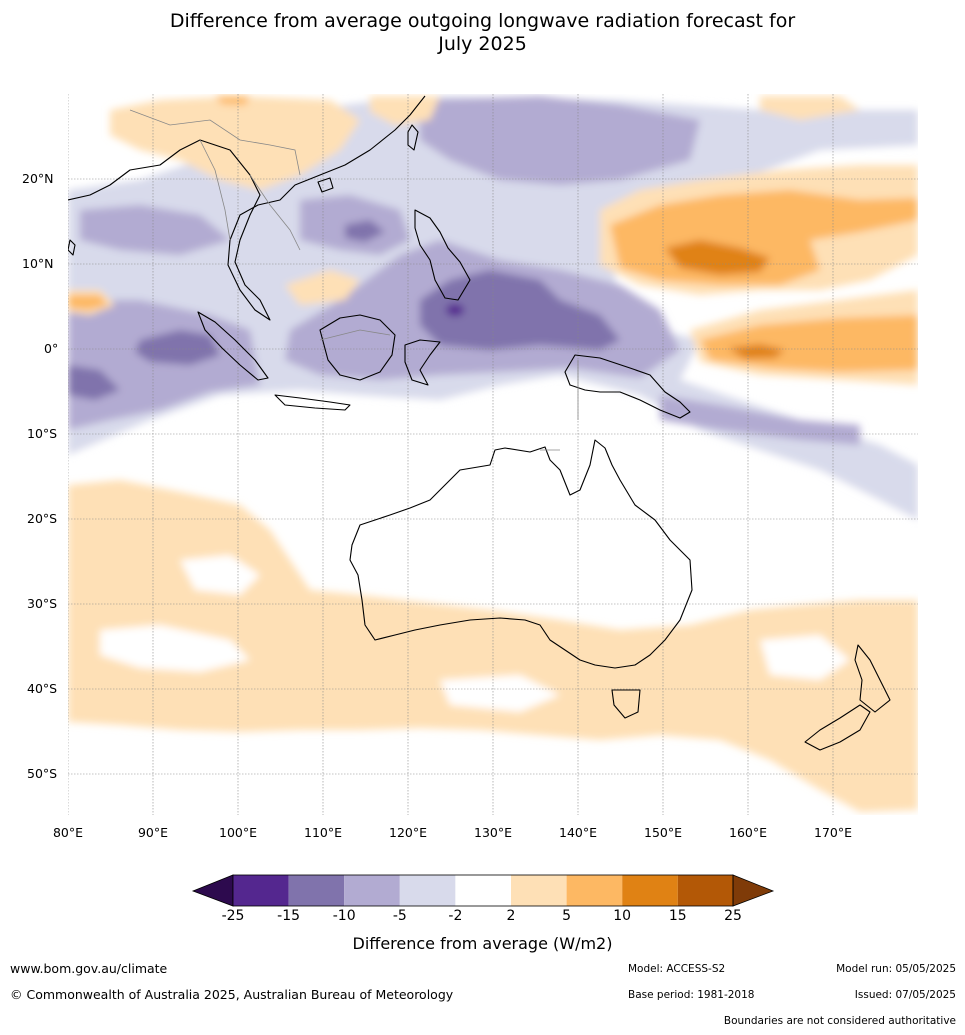 Image resolution: width=965 pixels, height=1035 pixels. Describe the element at coordinates (233, 916) in the screenshot. I see `colorbar-tick-label: -25` at that location.